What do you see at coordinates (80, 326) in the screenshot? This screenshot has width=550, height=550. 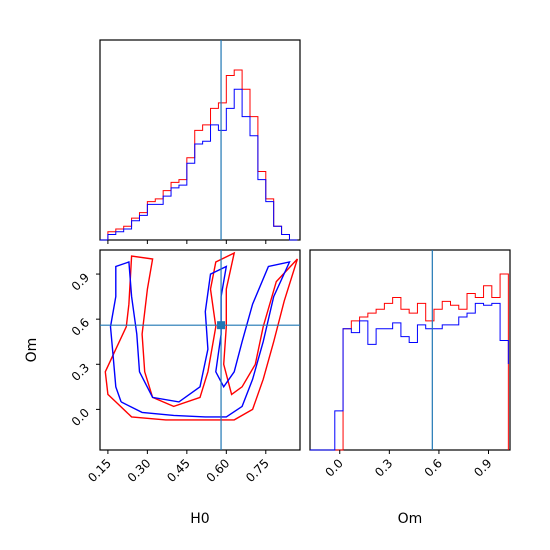 I see `om-ytick-label: 0.6` at bounding box center [80, 326].